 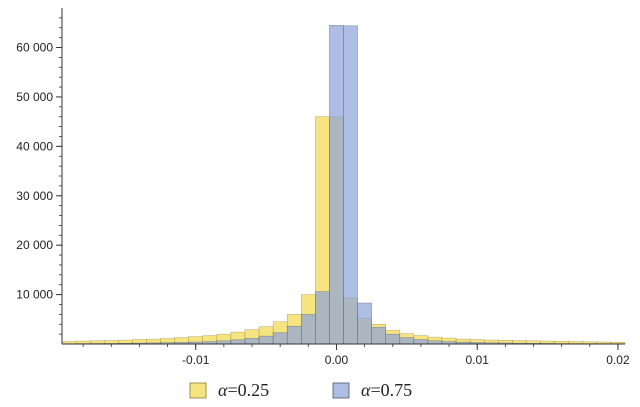 I want to click on x-tick-label: 0.02, so click(x=618, y=360).